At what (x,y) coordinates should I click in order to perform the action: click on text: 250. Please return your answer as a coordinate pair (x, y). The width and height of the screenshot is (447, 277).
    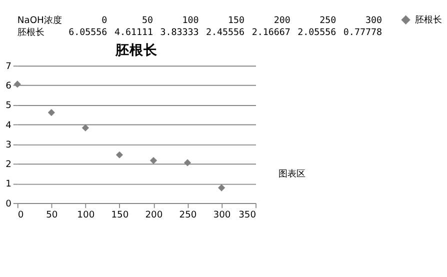
    Looking at the image, I should click on (328, 21).